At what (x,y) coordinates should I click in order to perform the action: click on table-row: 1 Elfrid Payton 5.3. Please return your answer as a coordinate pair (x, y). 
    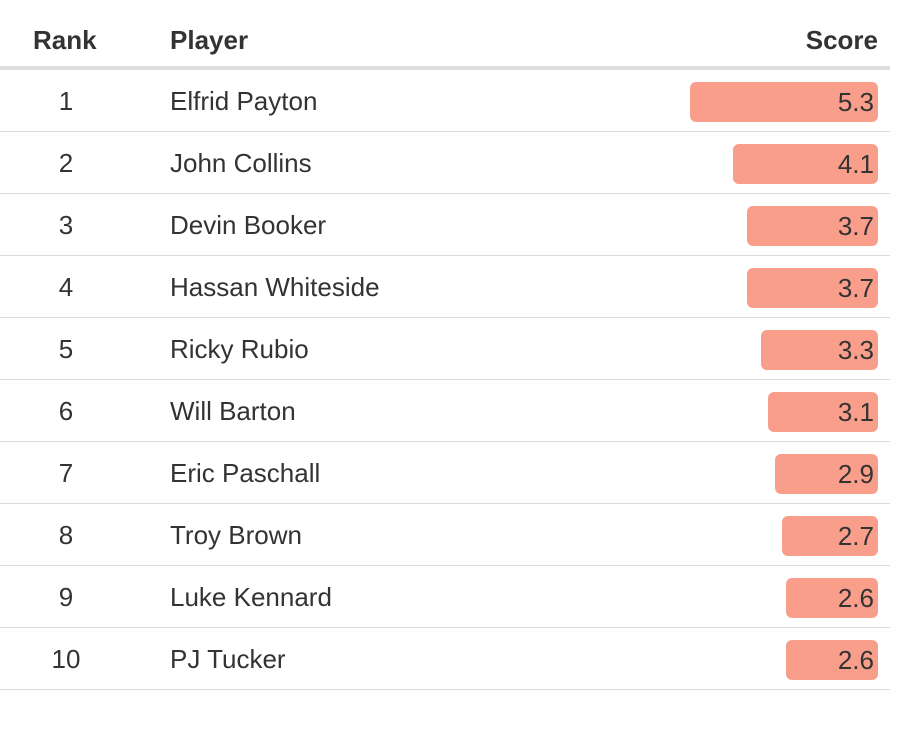
    Looking at the image, I should click on (445, 101).